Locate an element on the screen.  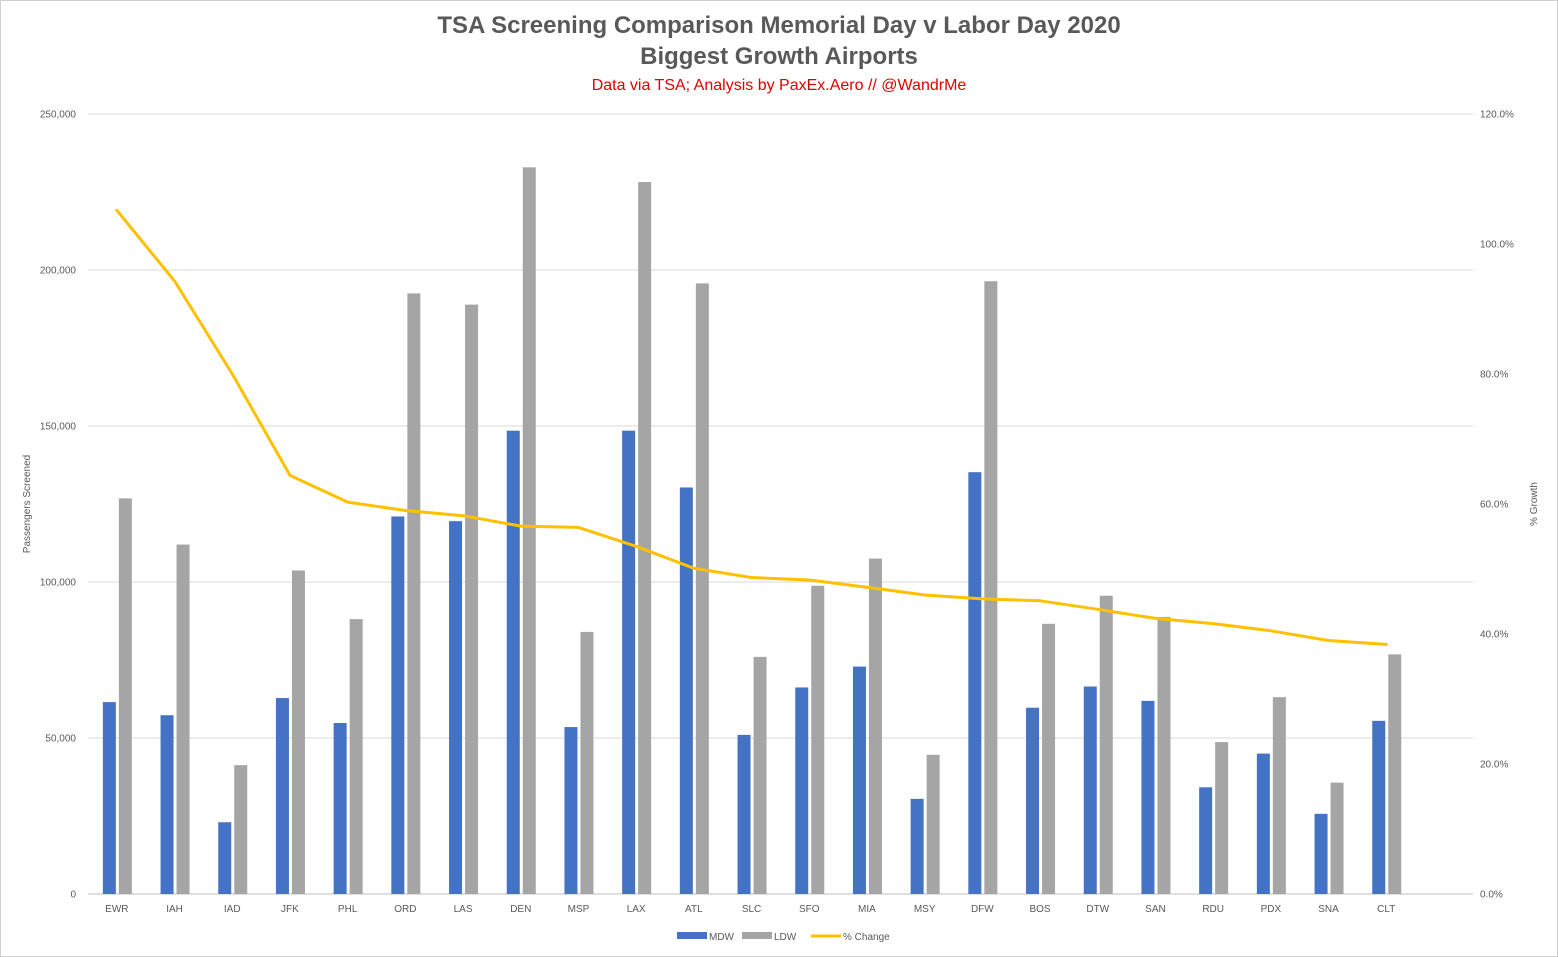
x-tick-label: MSY is located at coordinates (925, 909).